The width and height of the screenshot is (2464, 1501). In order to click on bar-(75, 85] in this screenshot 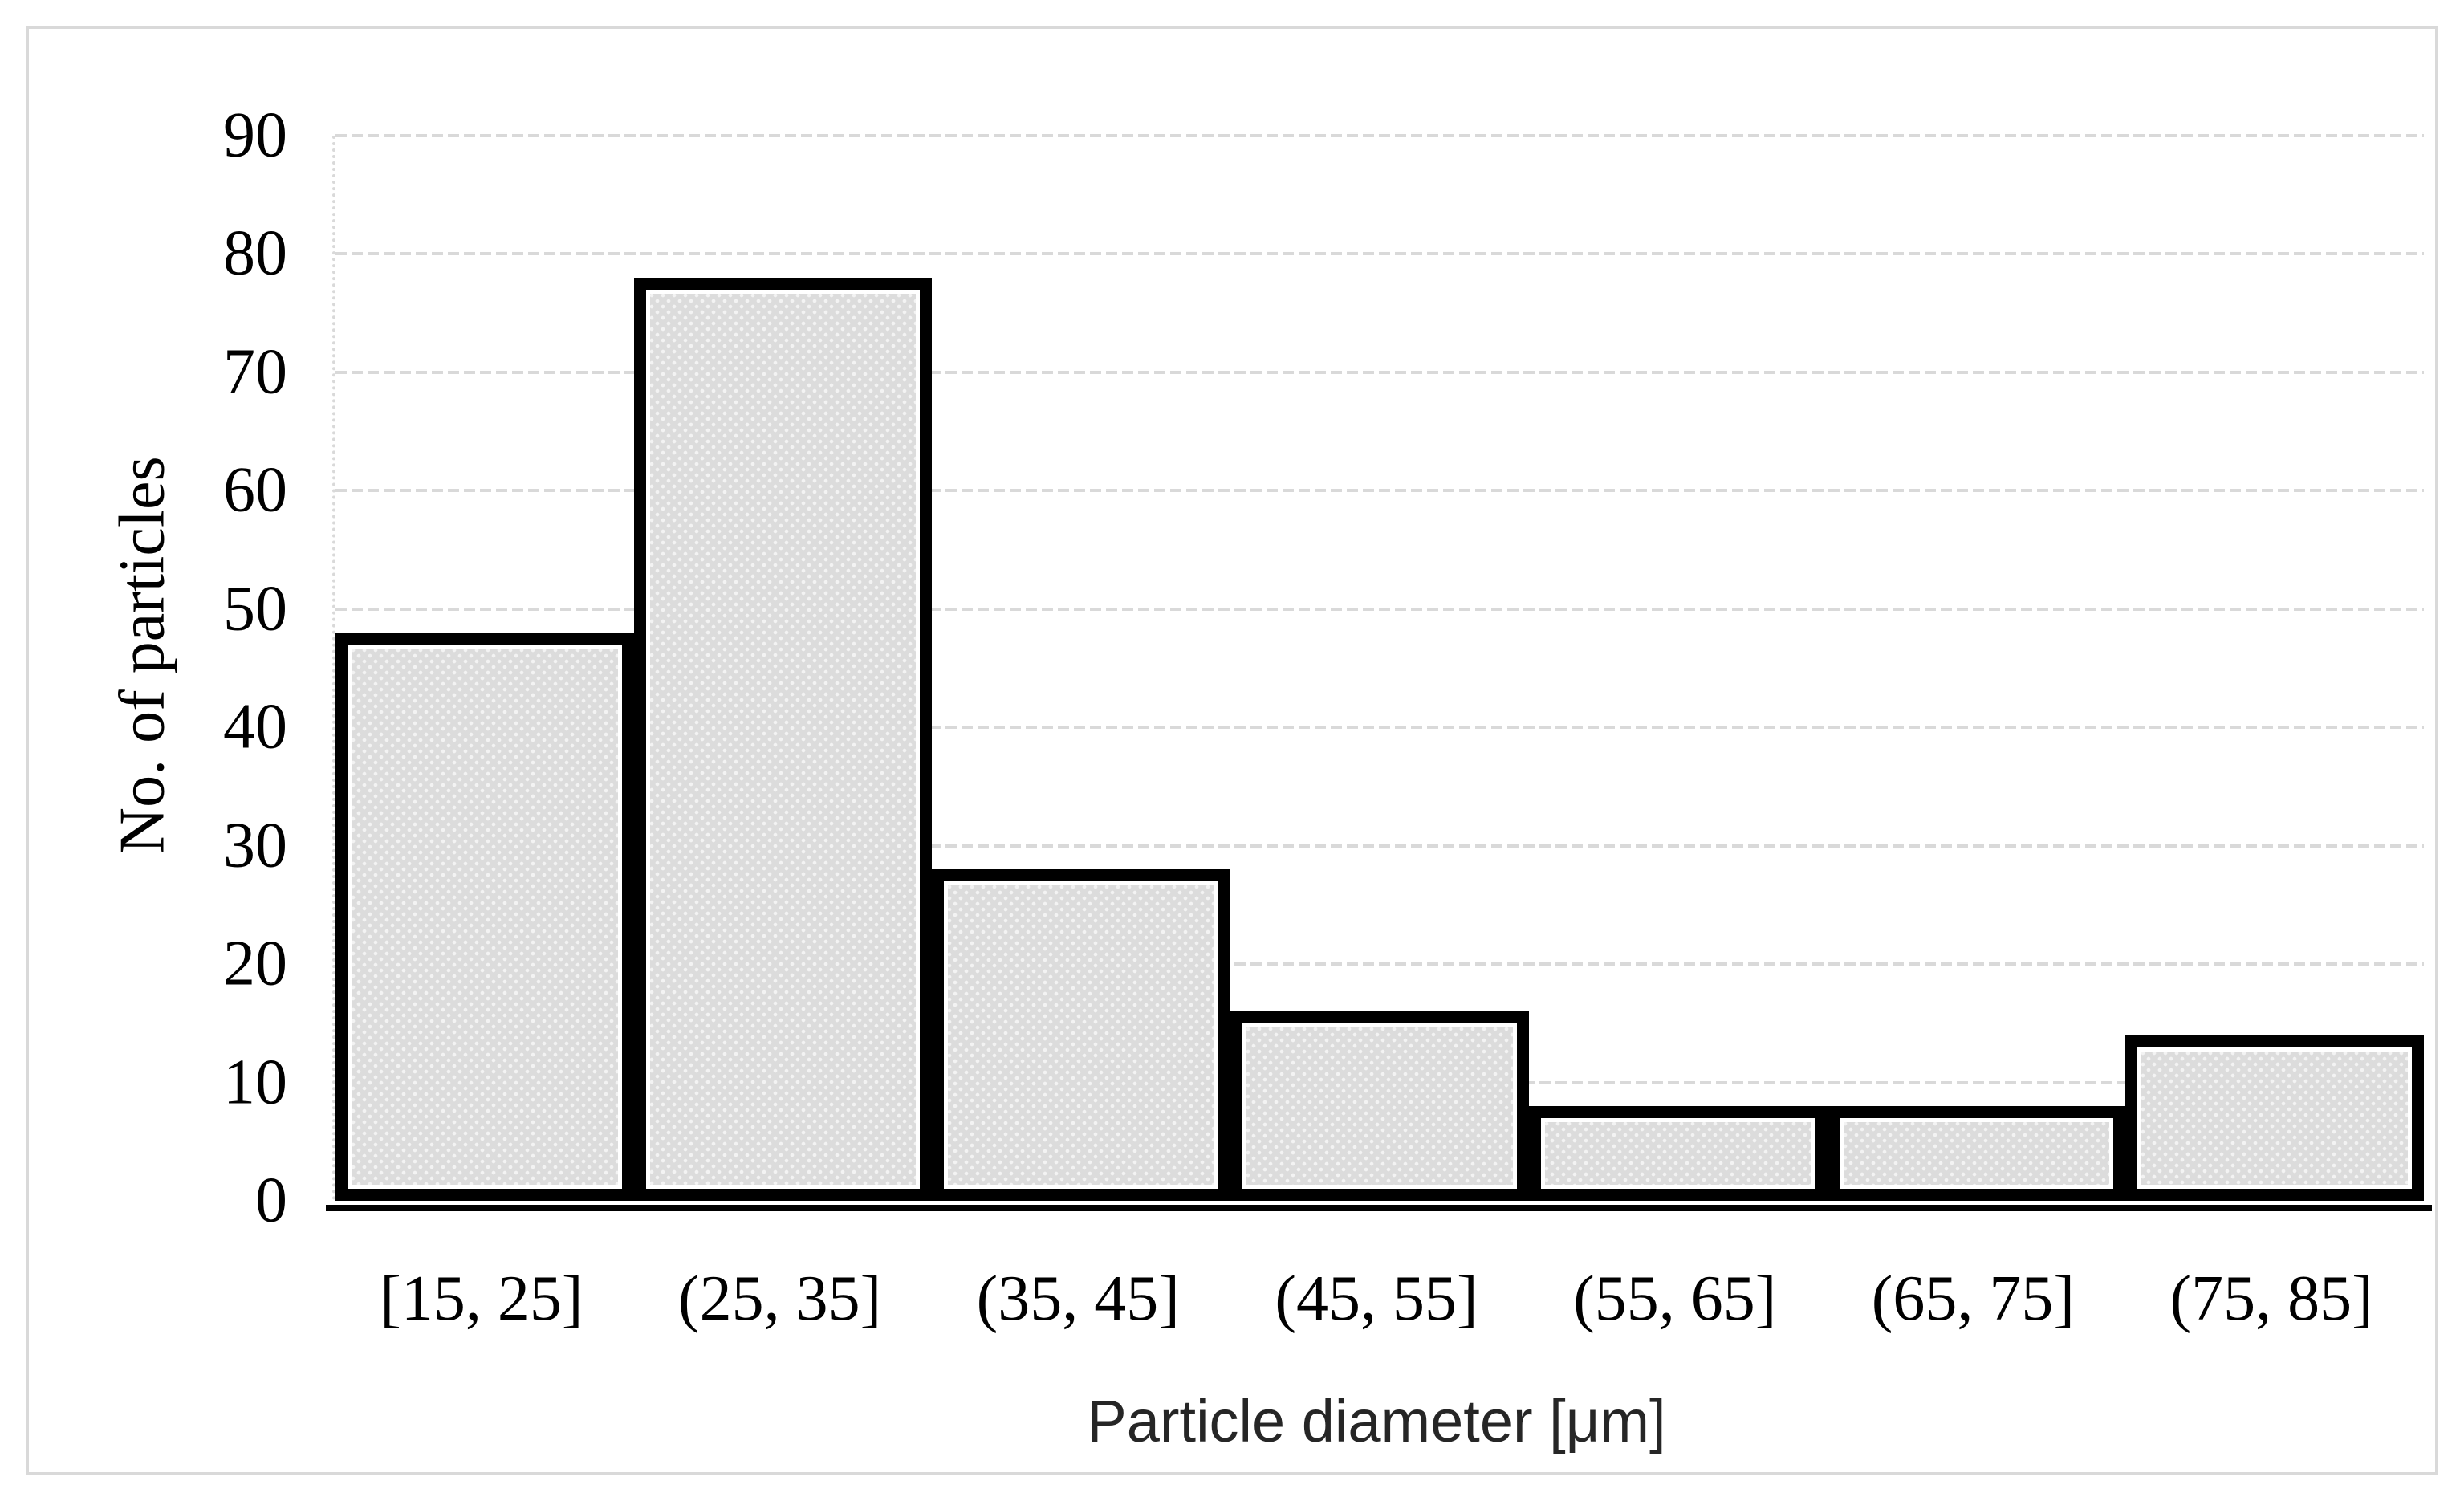, I will do `click(2274, 1118)`.